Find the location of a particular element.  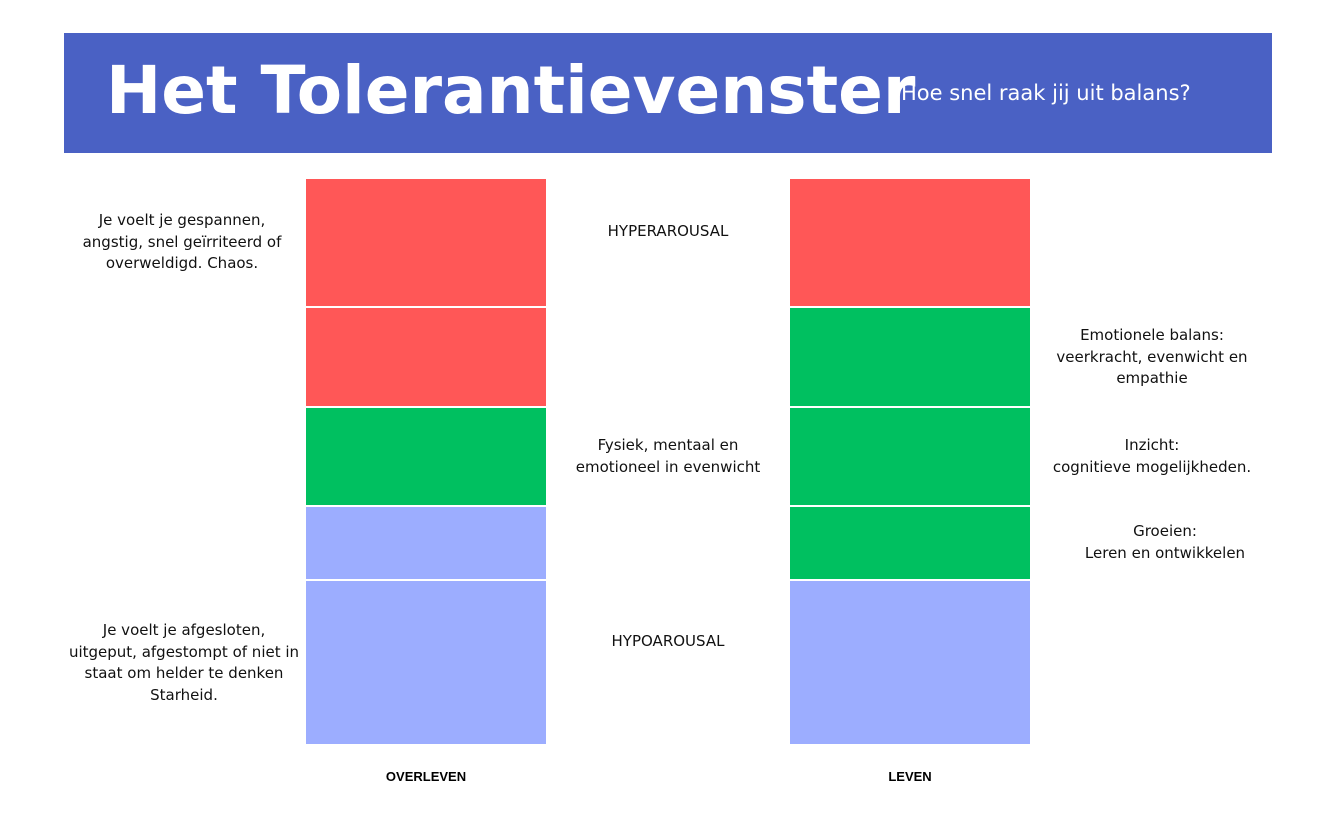

column-label-leven: LEVEN is located at coordinates (910, 776).